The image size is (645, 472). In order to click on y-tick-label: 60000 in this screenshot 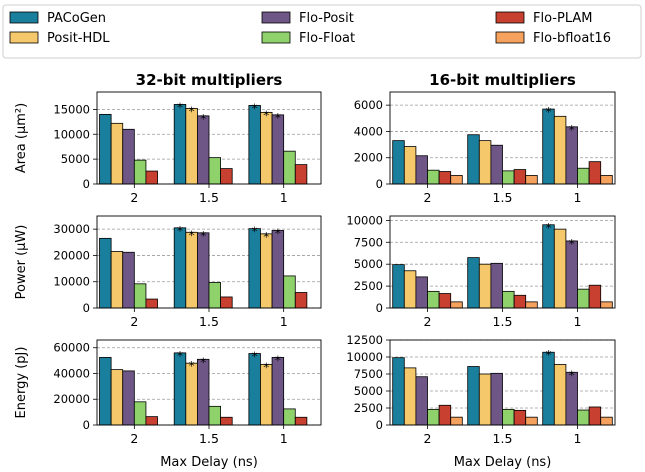, I will do `click(71, 348)`.